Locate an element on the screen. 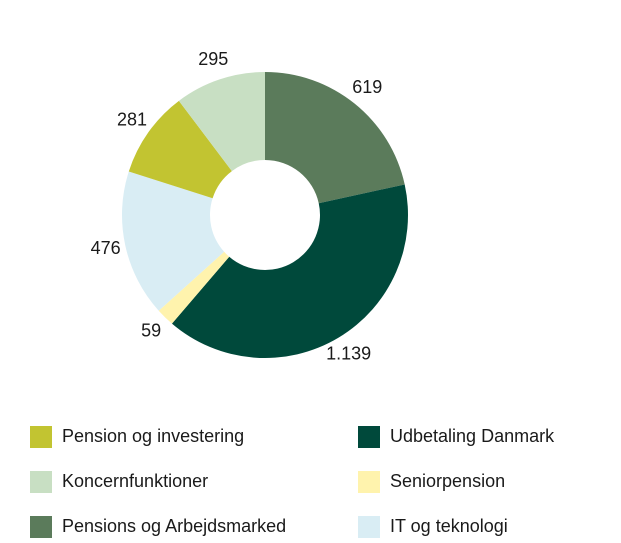 The image size is (621, 543). data-label: 476 is located at coordinates (106, 248).